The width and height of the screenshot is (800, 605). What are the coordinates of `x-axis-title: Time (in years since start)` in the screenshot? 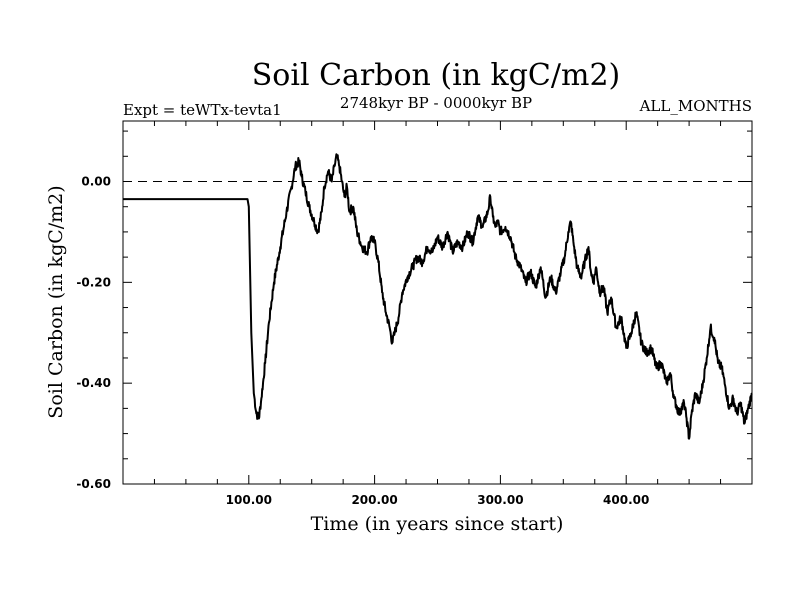 It's located at (437, 524).